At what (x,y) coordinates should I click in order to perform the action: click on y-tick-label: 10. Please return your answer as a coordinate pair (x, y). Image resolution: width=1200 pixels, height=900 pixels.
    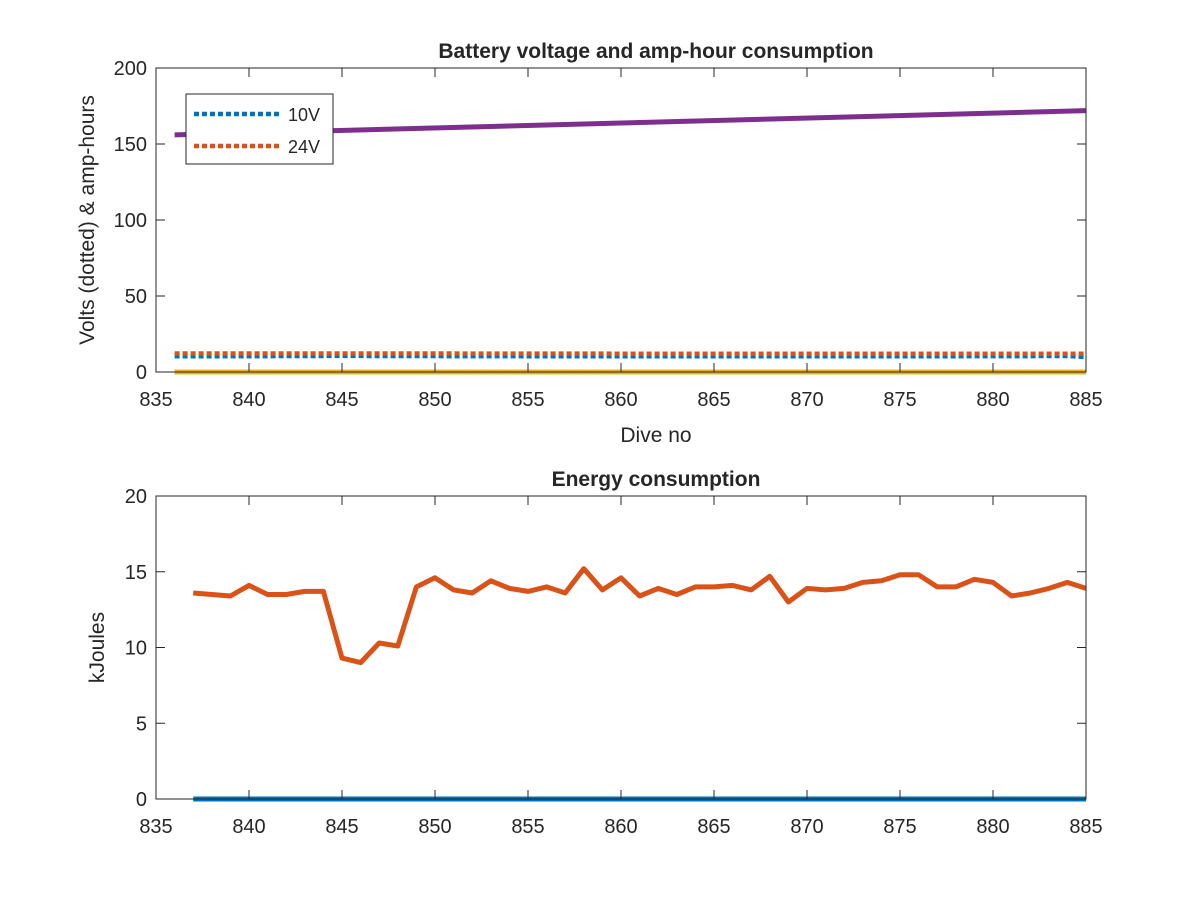
    Looking at the image, I should click on (136, 649).